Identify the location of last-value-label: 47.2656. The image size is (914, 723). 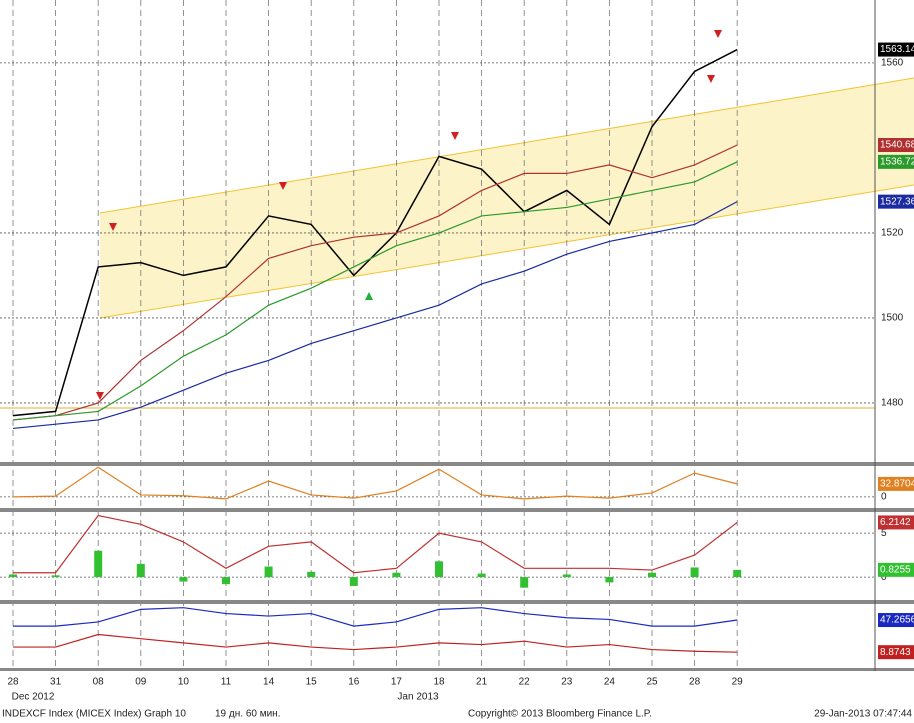
(897, 620).